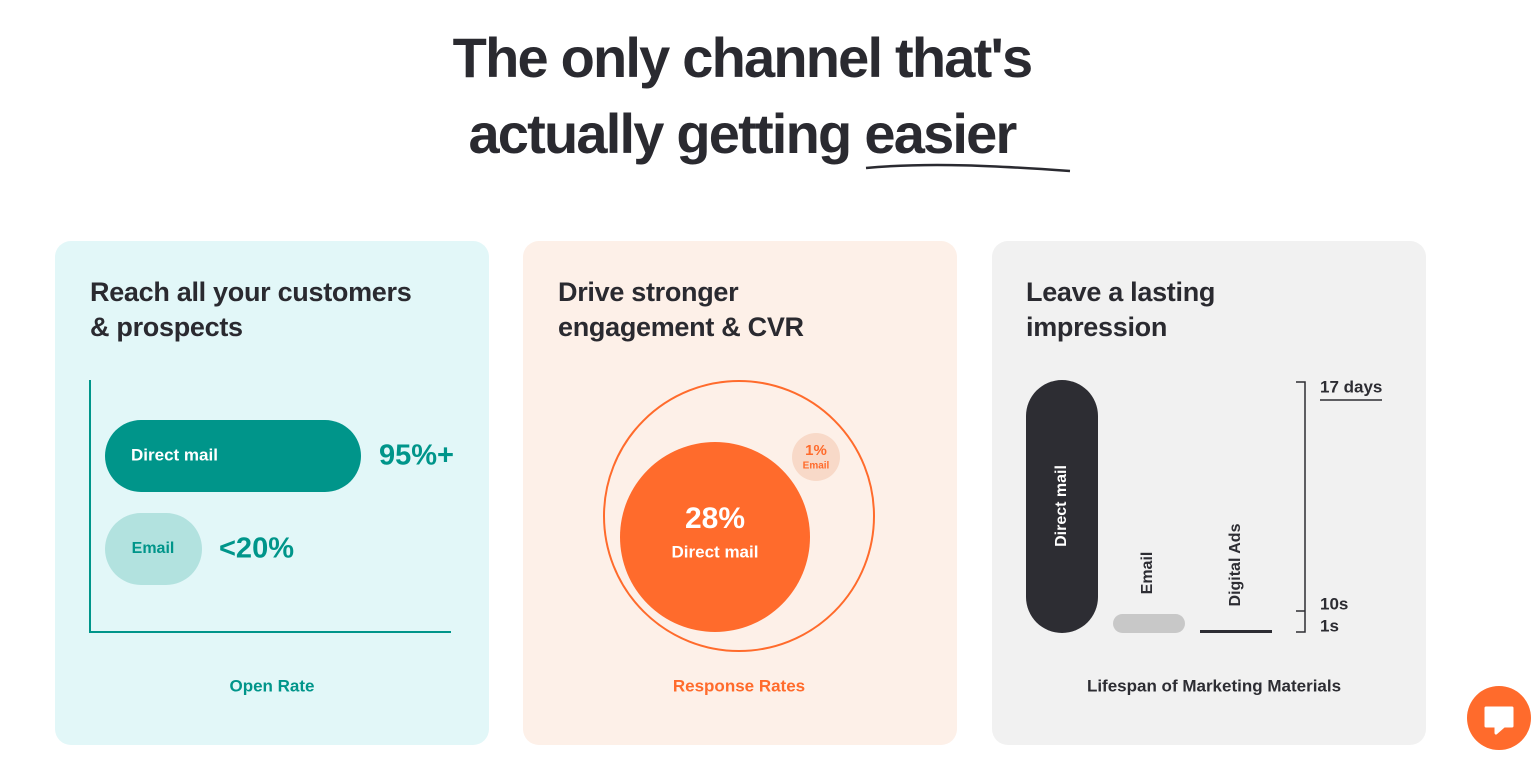 The width and height of the screenshot is (1536, 760). I want to click on card-title: engagement & CVR, so click(681, 327).